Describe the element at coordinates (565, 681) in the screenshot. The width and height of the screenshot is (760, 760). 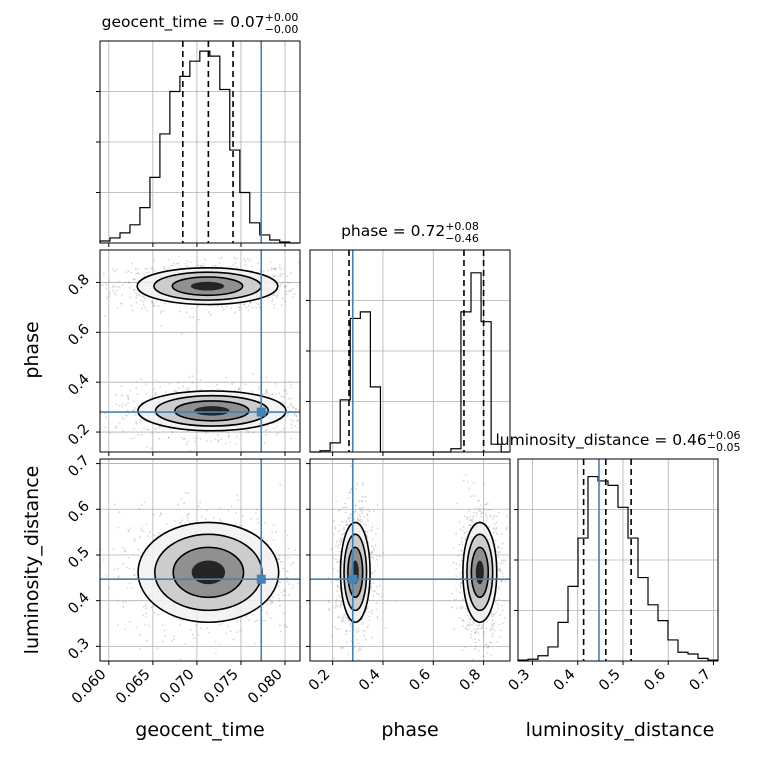
I see `xtick-label-luminosity_distance-1: 0.4` at that location.